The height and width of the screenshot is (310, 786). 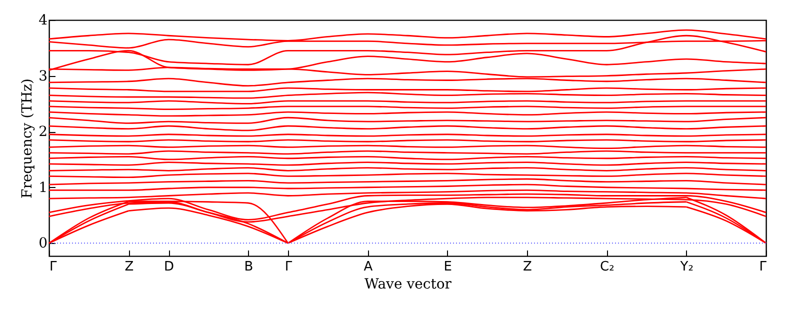 What do you see at coordinates (607, 267) in the screenshot?
I see `x-tick-label: C₂` at bounding box center [607, 267].